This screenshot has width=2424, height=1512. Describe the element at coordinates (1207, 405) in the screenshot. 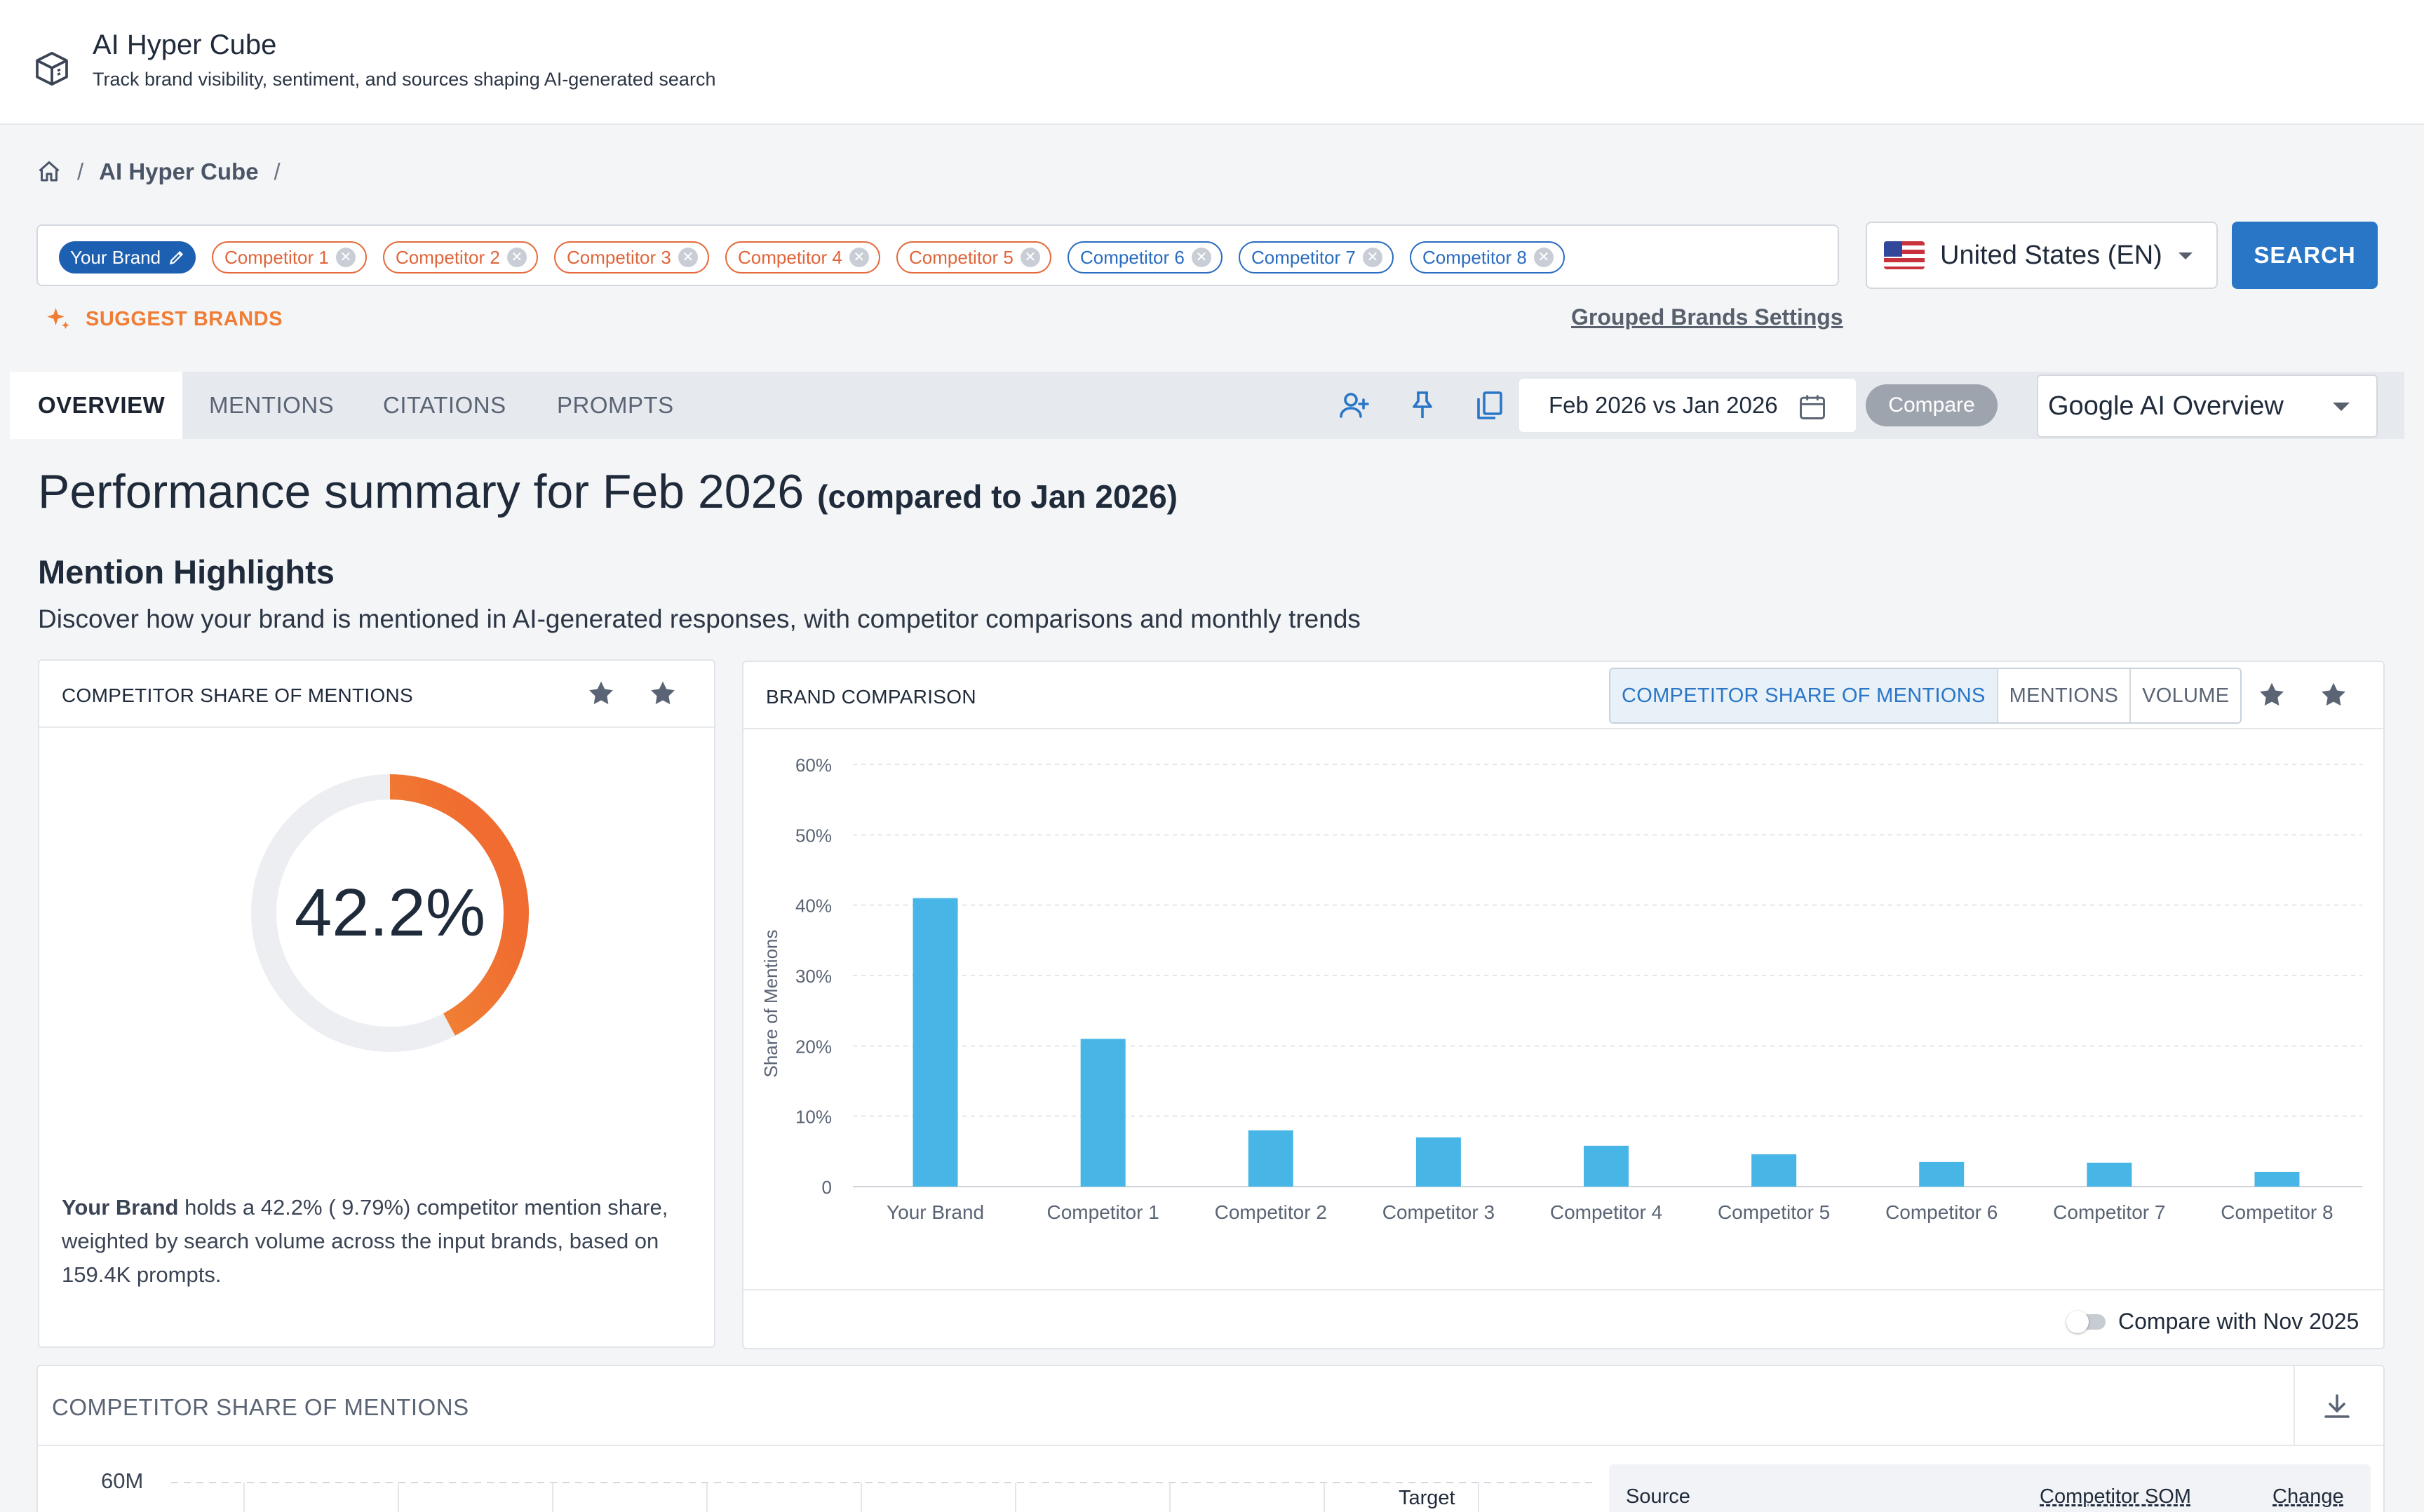

I see `tabs-bar: OVERVIEW MENTIONS CITATIONS PROMPTS` at that location.